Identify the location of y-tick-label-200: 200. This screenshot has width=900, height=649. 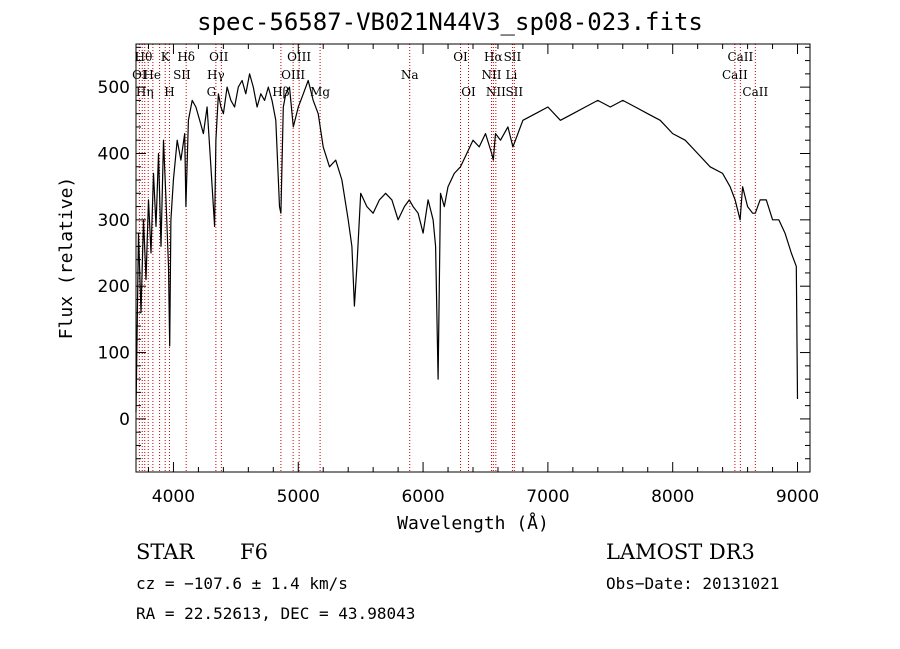
(114, 287).